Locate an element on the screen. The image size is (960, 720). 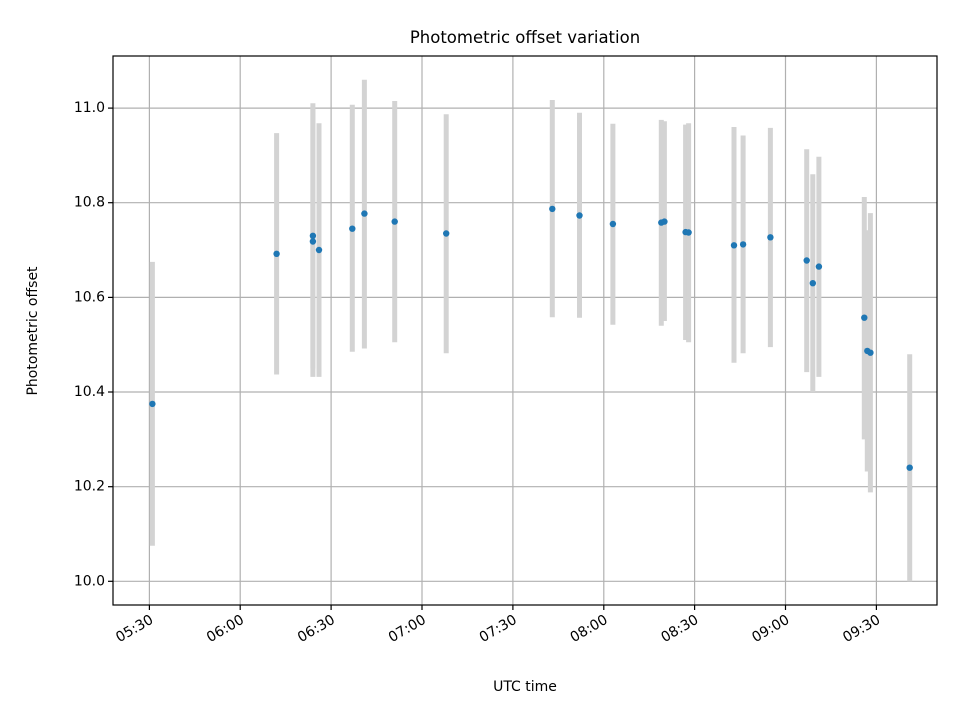
chart-title: Photometric offset variation is located at coordinates (525, 37).